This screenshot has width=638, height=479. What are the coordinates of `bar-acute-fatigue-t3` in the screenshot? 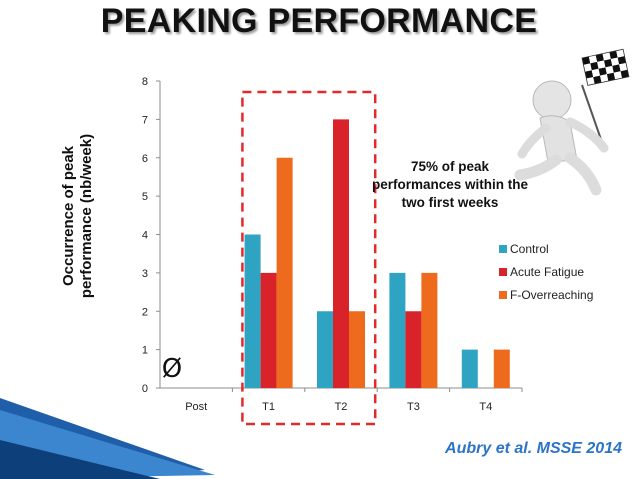 It's located at (413, 349).